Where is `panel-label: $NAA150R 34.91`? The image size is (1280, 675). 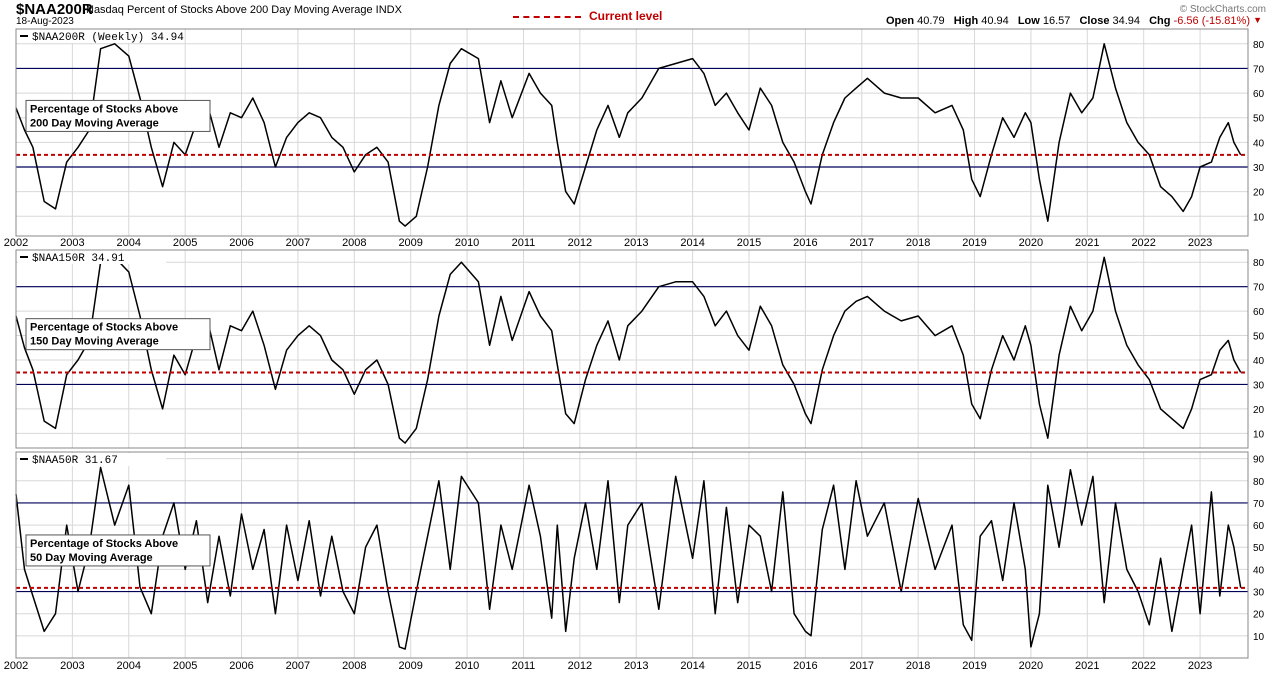 panel-label: $NAA150R 34.91 is located at coordinates (78, 259).